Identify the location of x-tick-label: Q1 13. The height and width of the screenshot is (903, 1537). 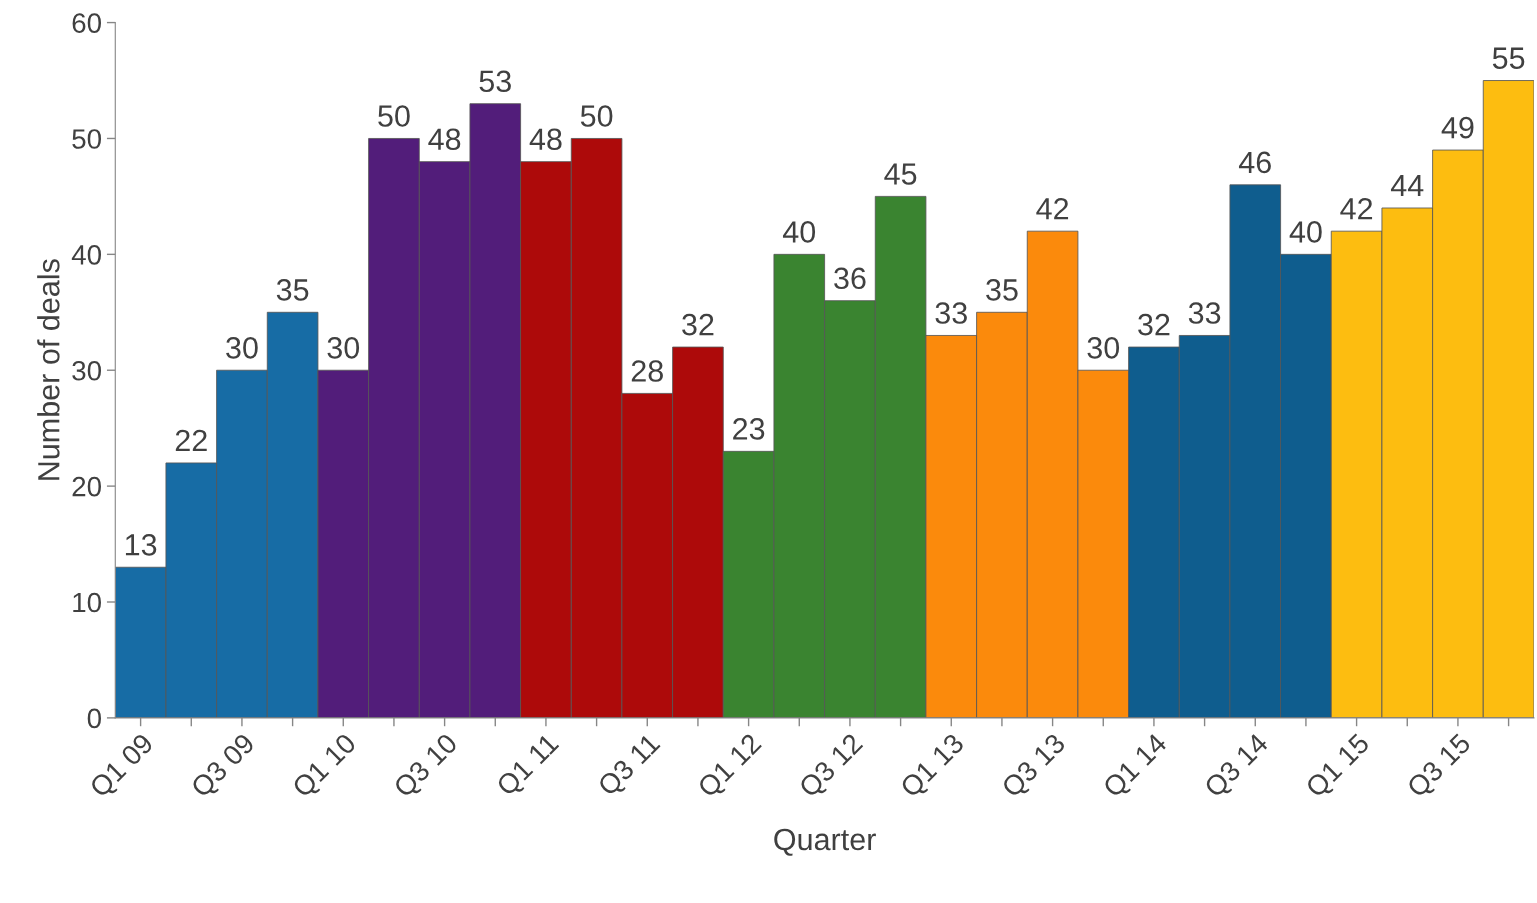
(934, 767).